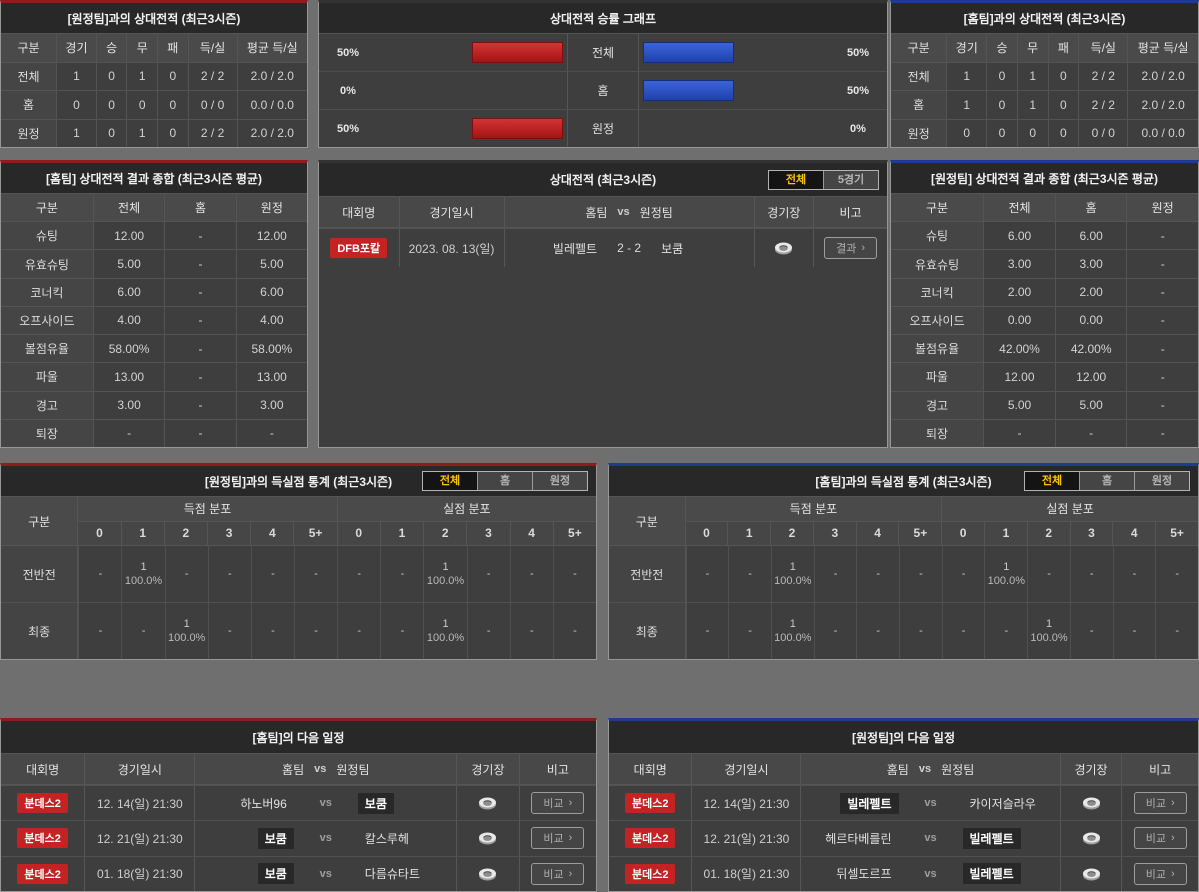 The height and width of the screenshot is (892, 1199). What do you see at coordinates (47, 349) in the screenshot?
I see `row-label: 볼점유율` at bounding box center [47, 349].